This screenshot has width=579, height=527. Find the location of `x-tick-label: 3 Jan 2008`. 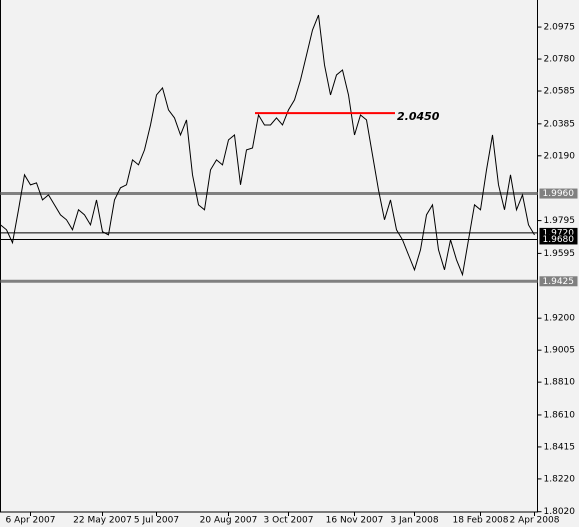

x-tick-label: 3 Jan 2008 is located at coordinates (414, 521).